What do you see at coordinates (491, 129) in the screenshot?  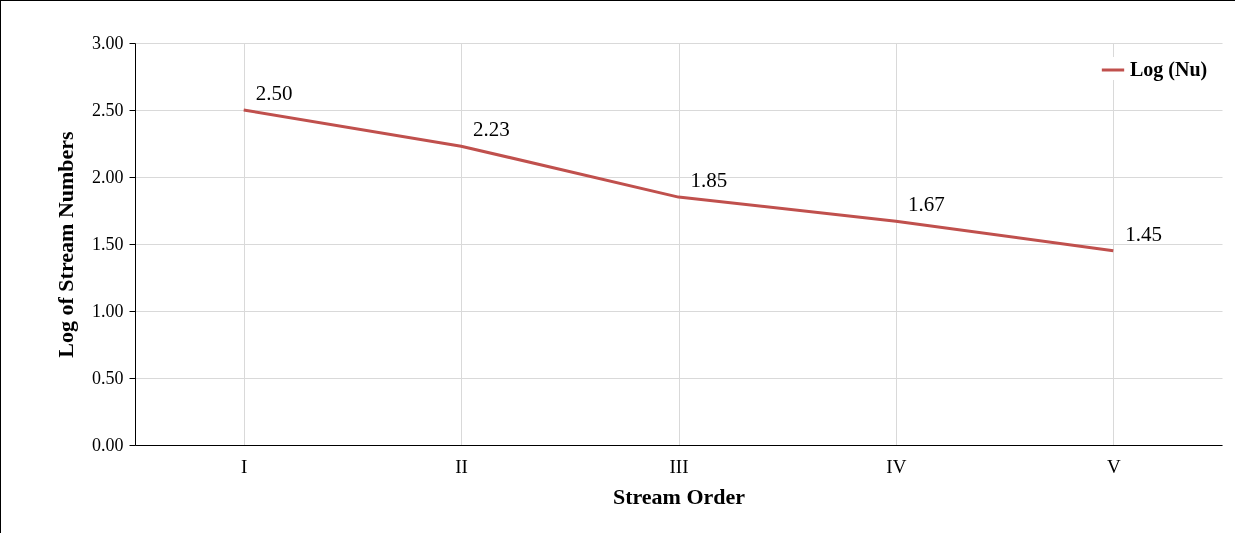 I see `data-label: 2.23` at bounding box center [491, 129].